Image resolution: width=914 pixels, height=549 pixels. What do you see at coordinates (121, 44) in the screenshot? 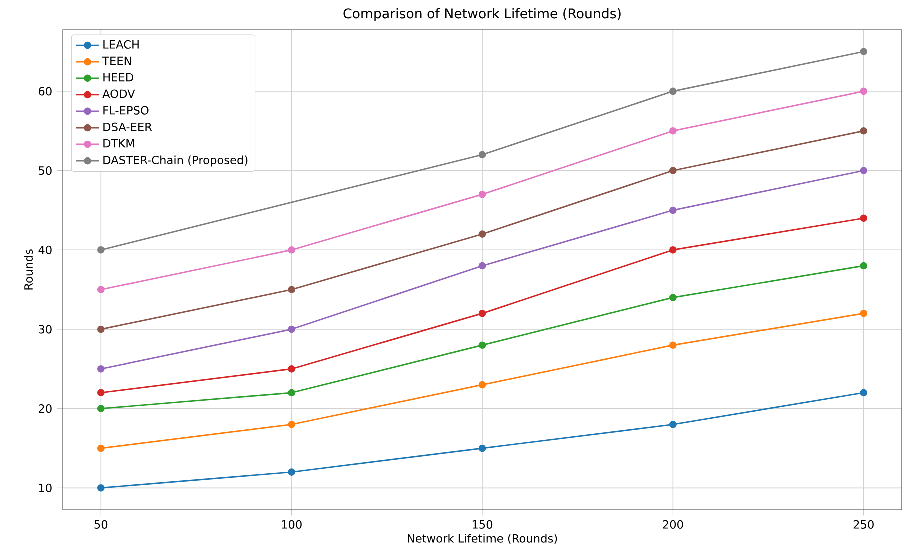
I see `legend-label: LEACH` at bounding box center [121, 44].